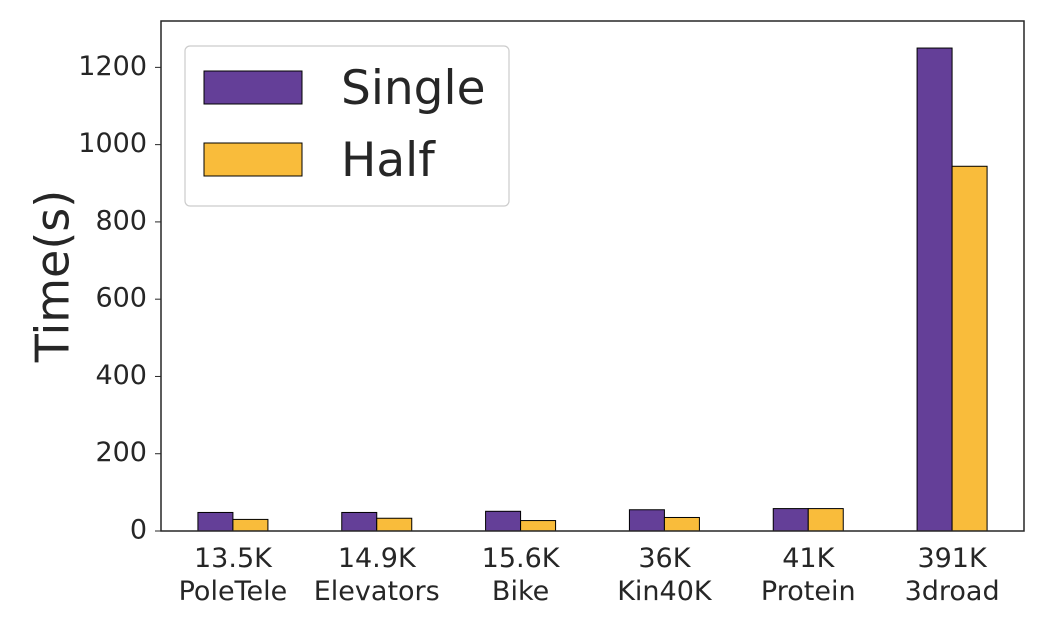 The width and height of the screenshot is (1043, 623). What do you see at coordinates (233, 591) in the screenshot?
I see `x-tick-label-name: PoleTele` at bounding box center [233, 591].